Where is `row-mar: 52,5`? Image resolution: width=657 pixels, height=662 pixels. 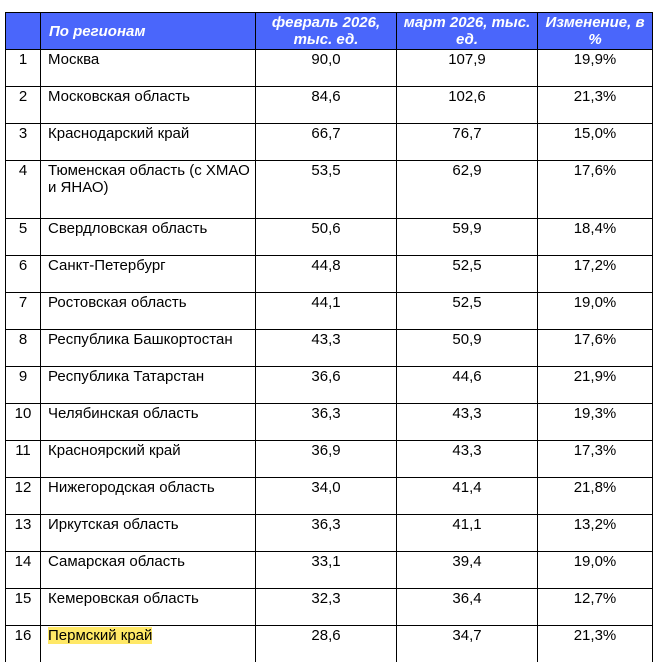 row-mar: 52,5 is located at coordinates (467, 274).